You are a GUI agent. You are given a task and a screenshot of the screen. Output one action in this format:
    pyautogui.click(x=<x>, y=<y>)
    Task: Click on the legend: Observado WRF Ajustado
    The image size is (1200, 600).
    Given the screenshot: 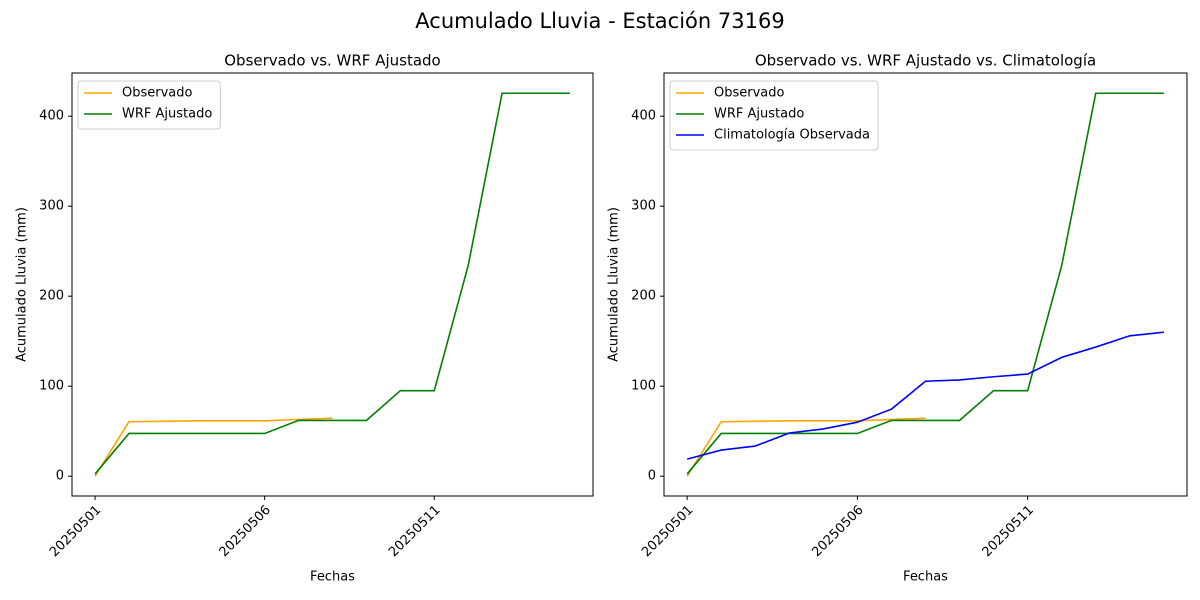 What is the action you would take?
    pyautogui.click(x=149, y=105)
    